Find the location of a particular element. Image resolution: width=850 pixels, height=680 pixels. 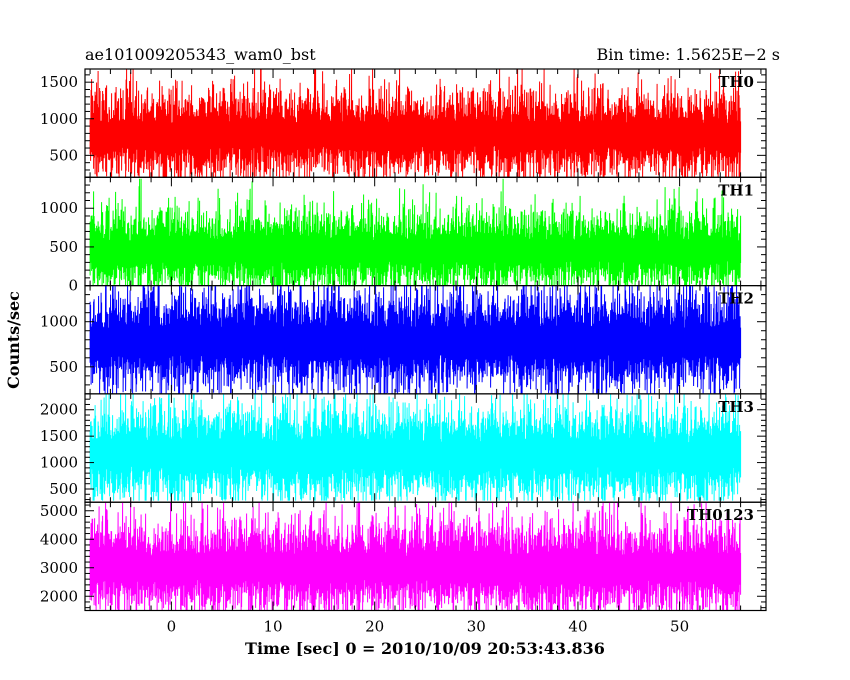

x-tick-label: 40 is located at coordinates (577, 627).